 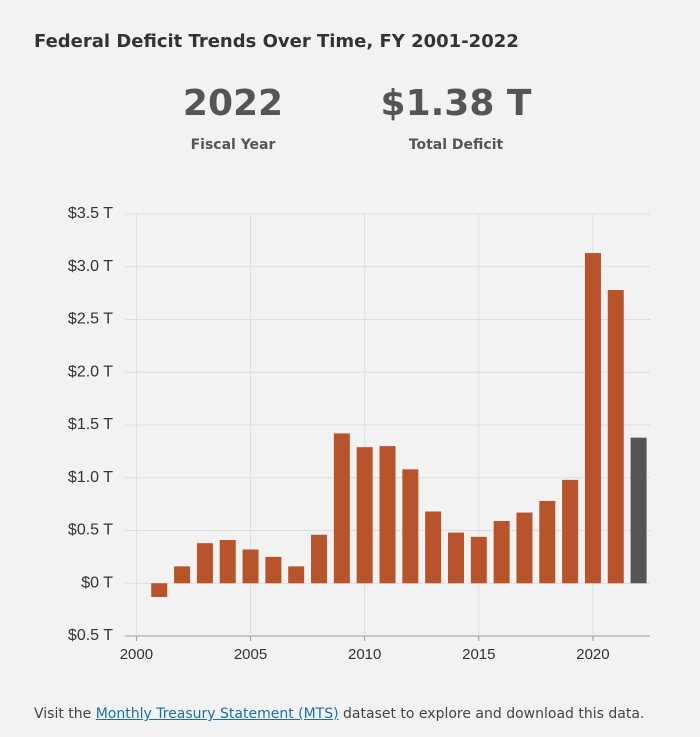 I want to click on x-tick-label: 2020, so click(x=592, y=654).